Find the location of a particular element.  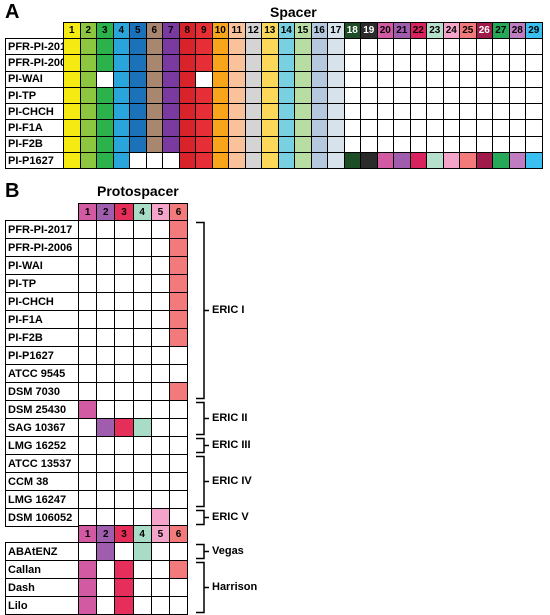

column-header: 5 is located at coordinates (138, 30).